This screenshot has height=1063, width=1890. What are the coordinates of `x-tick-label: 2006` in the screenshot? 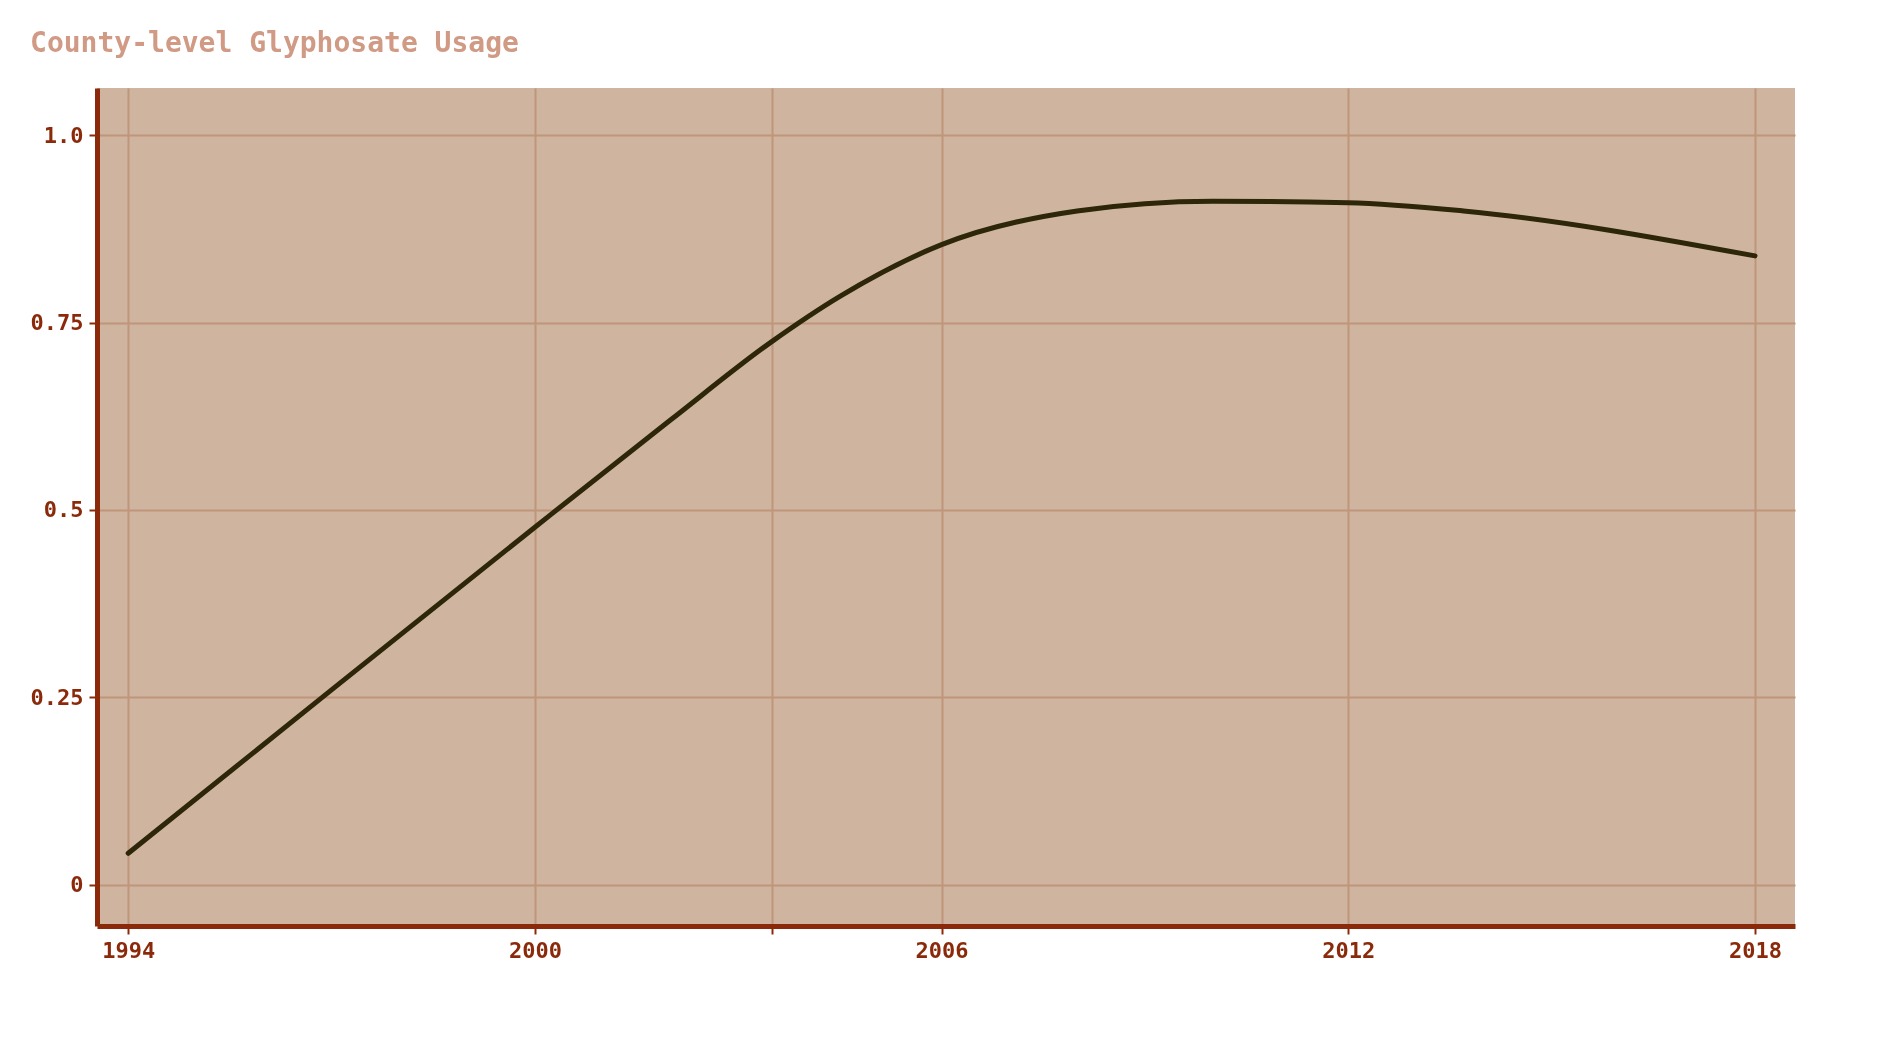 It's located at (942, 950).